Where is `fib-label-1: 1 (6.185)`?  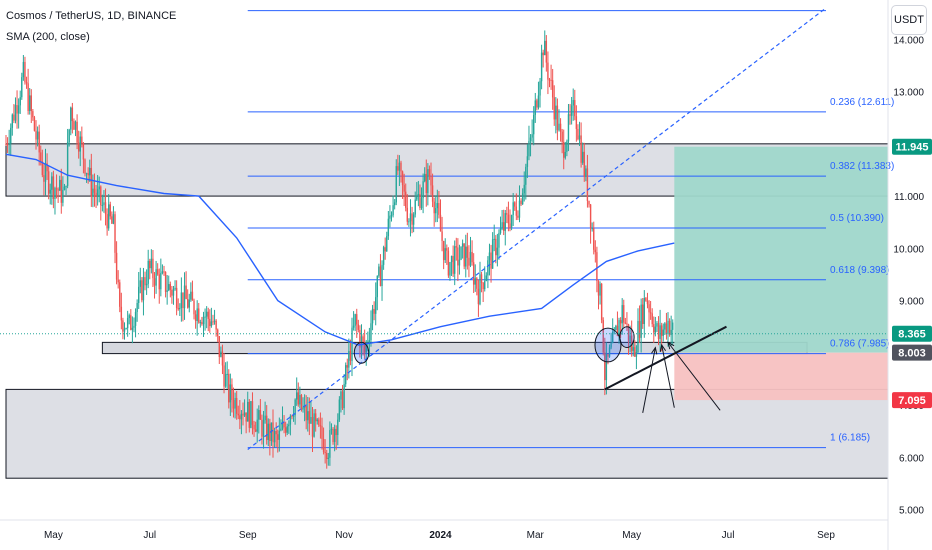
fib-label-1: 1 (6.185) is located at coordinates (850, 438).